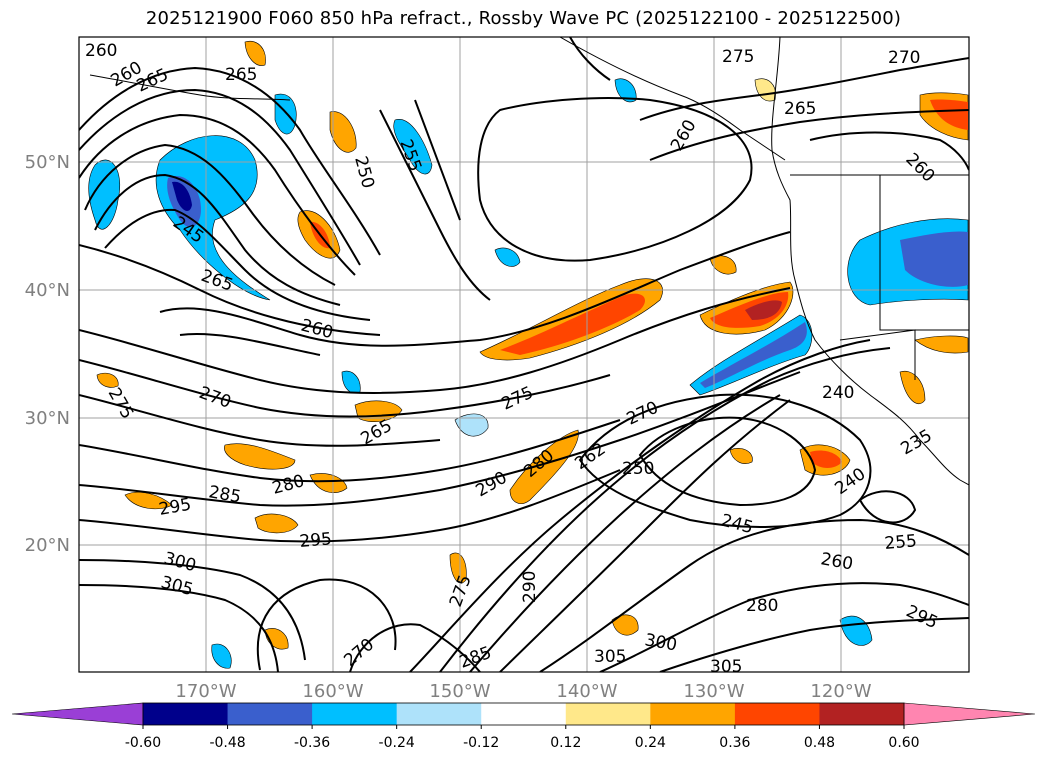 This screenshot has height=765, width=1047. Describe the element at coordinates (838, 393) in the screenshot. I see `contour-label: 240` at that location.